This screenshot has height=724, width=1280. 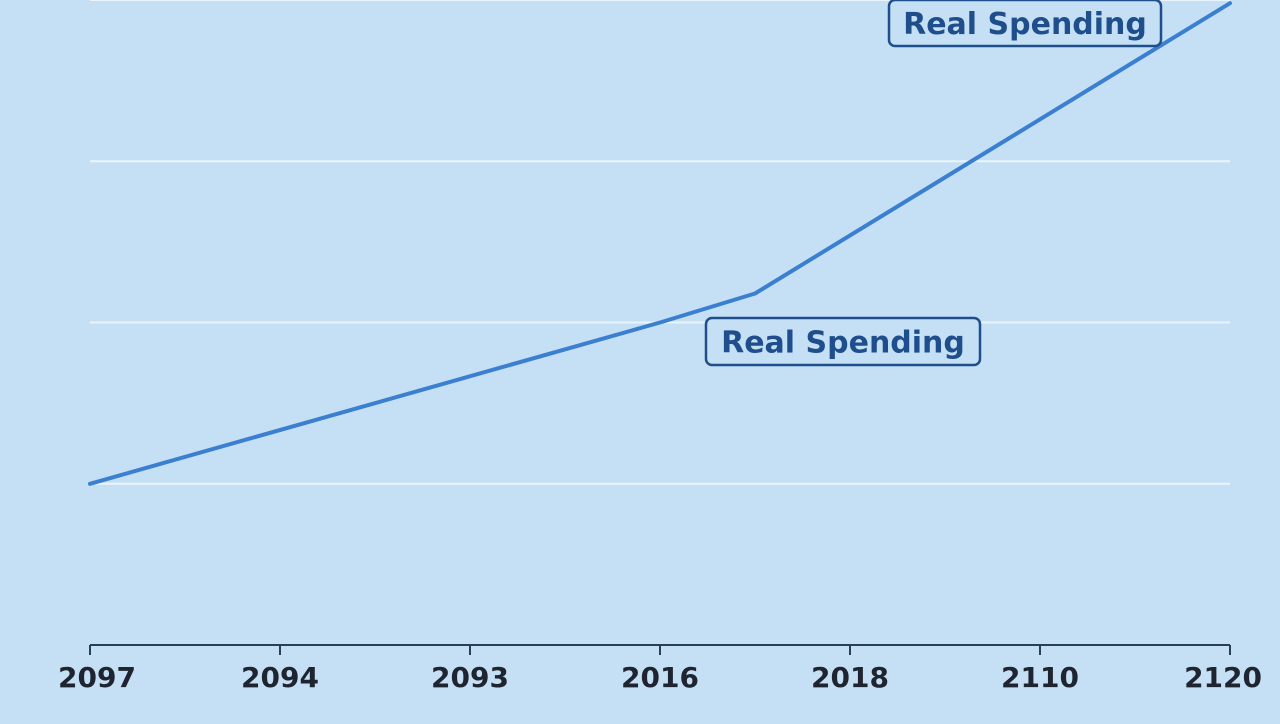 I want to click on x-tick-label: 2016, so click(x=660, y=677).